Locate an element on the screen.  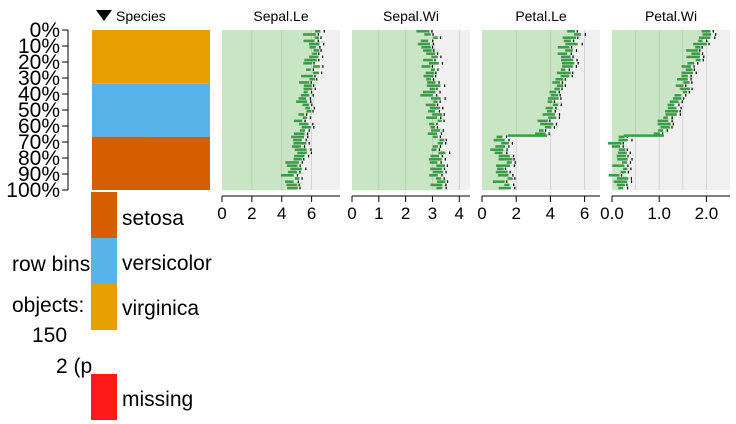
y-tick-label: 30% is located at coordinates (39, 78).